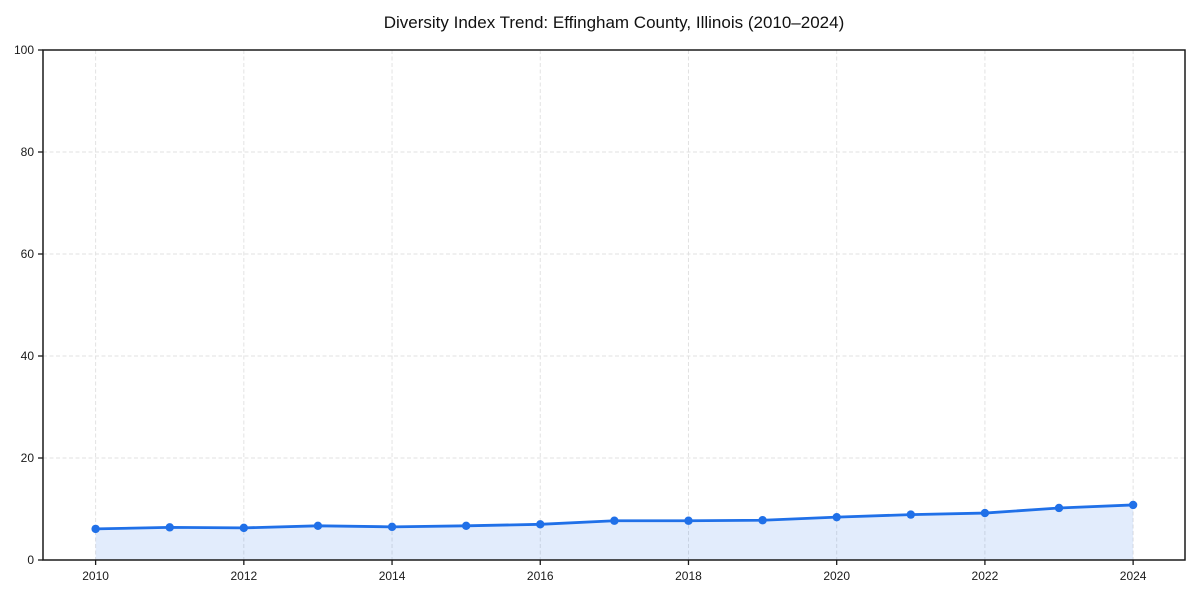 The image size is (1200, 600). Describe the element at coordinates (28, 458) in the screenshot. I see `y-tick-label: 20` at that location.